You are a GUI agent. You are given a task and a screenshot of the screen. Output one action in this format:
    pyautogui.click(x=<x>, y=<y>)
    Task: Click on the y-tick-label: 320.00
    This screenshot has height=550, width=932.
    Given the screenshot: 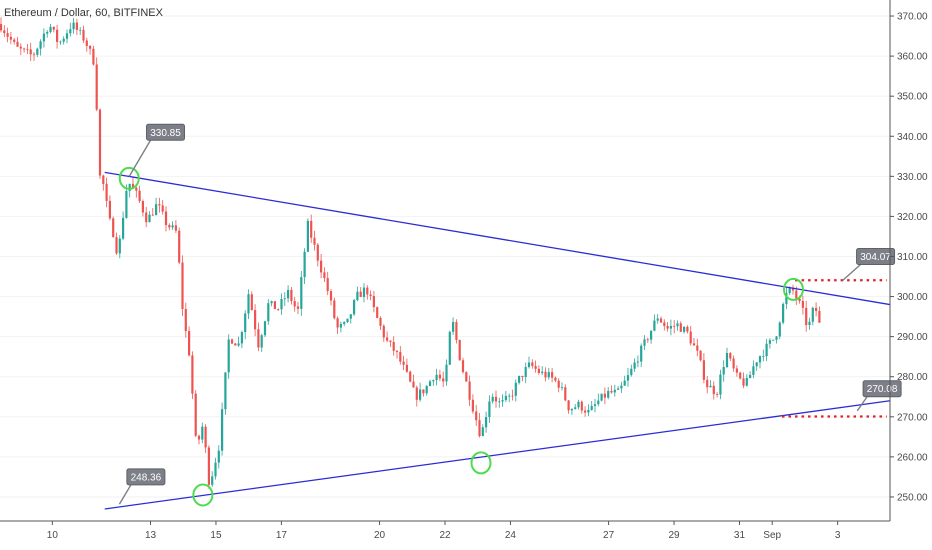 What is the action you would take?
    pyautogui.click(x=912, y=217)
    